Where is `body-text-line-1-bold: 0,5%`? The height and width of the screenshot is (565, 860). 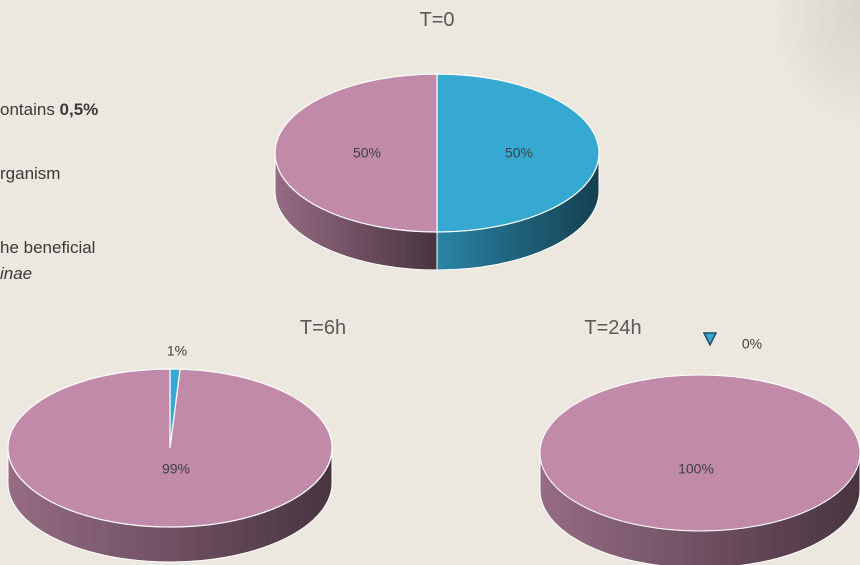 body-text-line-1-bold: 0,5% is located at coordinates (79, 109).